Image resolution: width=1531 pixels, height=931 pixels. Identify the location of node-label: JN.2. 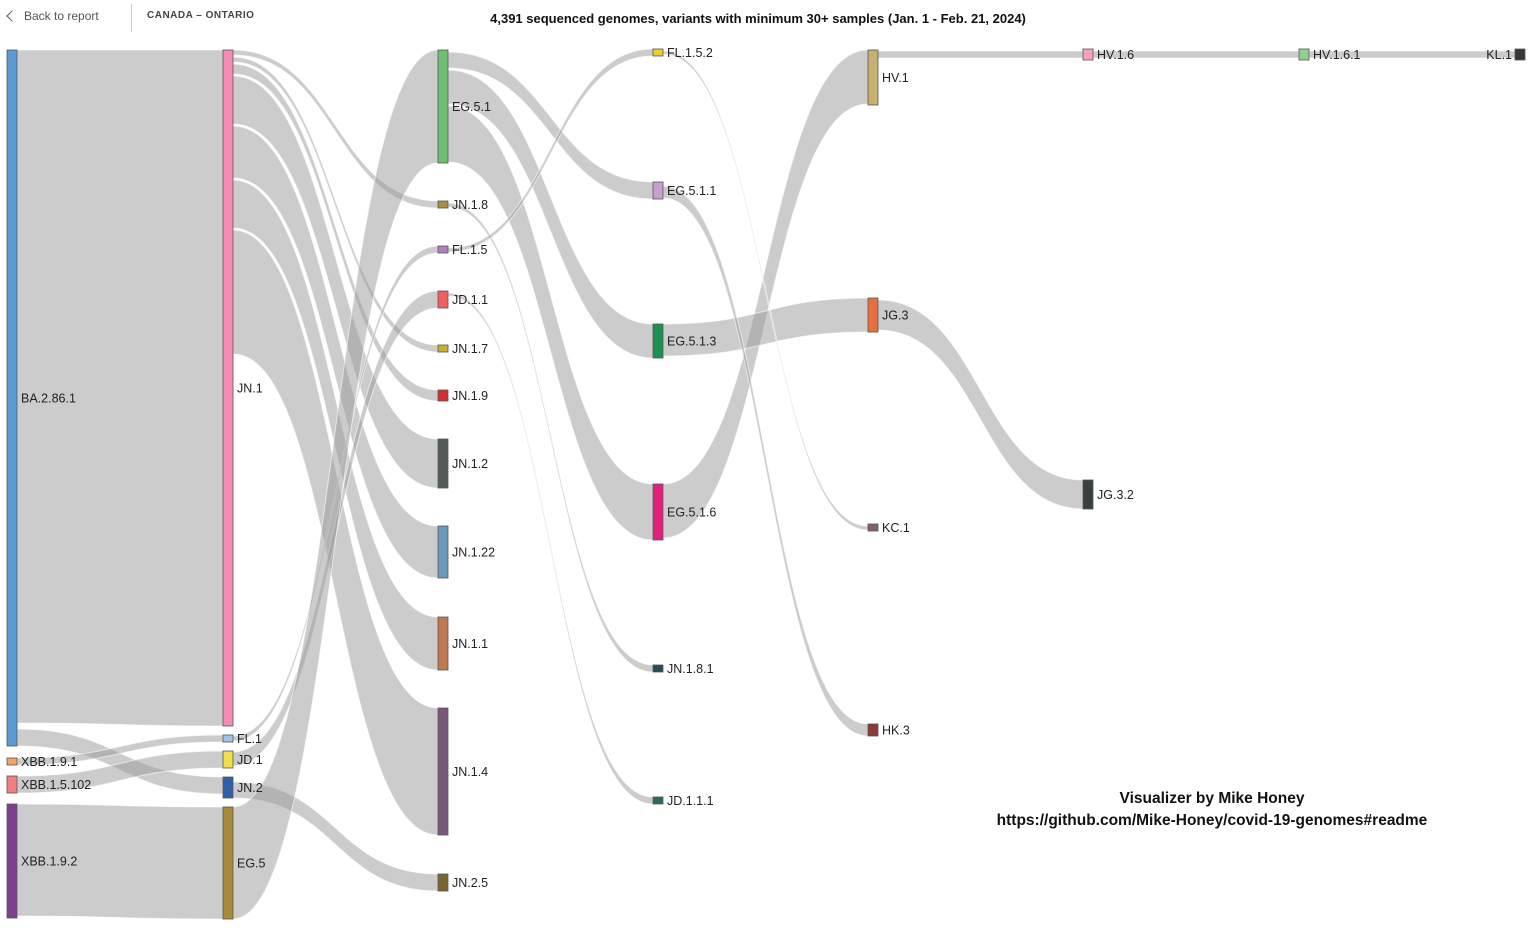
(250, 788).